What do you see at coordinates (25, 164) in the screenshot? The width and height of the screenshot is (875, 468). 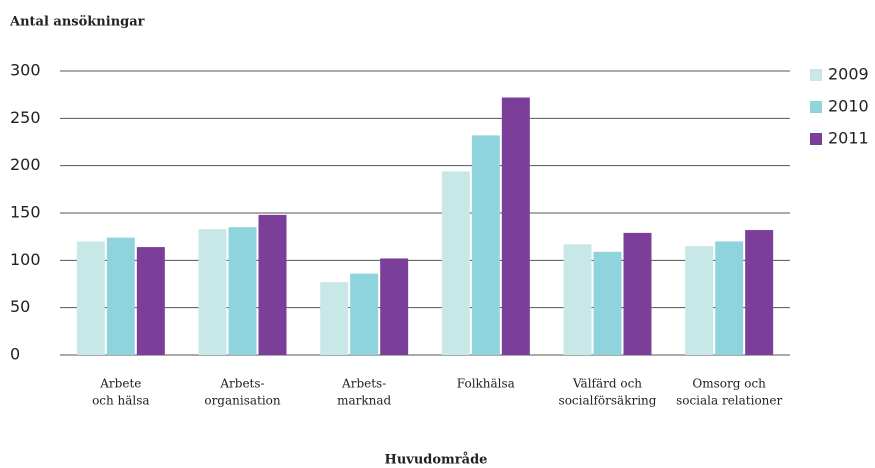 I see `y-tick-label: 200` at bounding box center [25, 164].